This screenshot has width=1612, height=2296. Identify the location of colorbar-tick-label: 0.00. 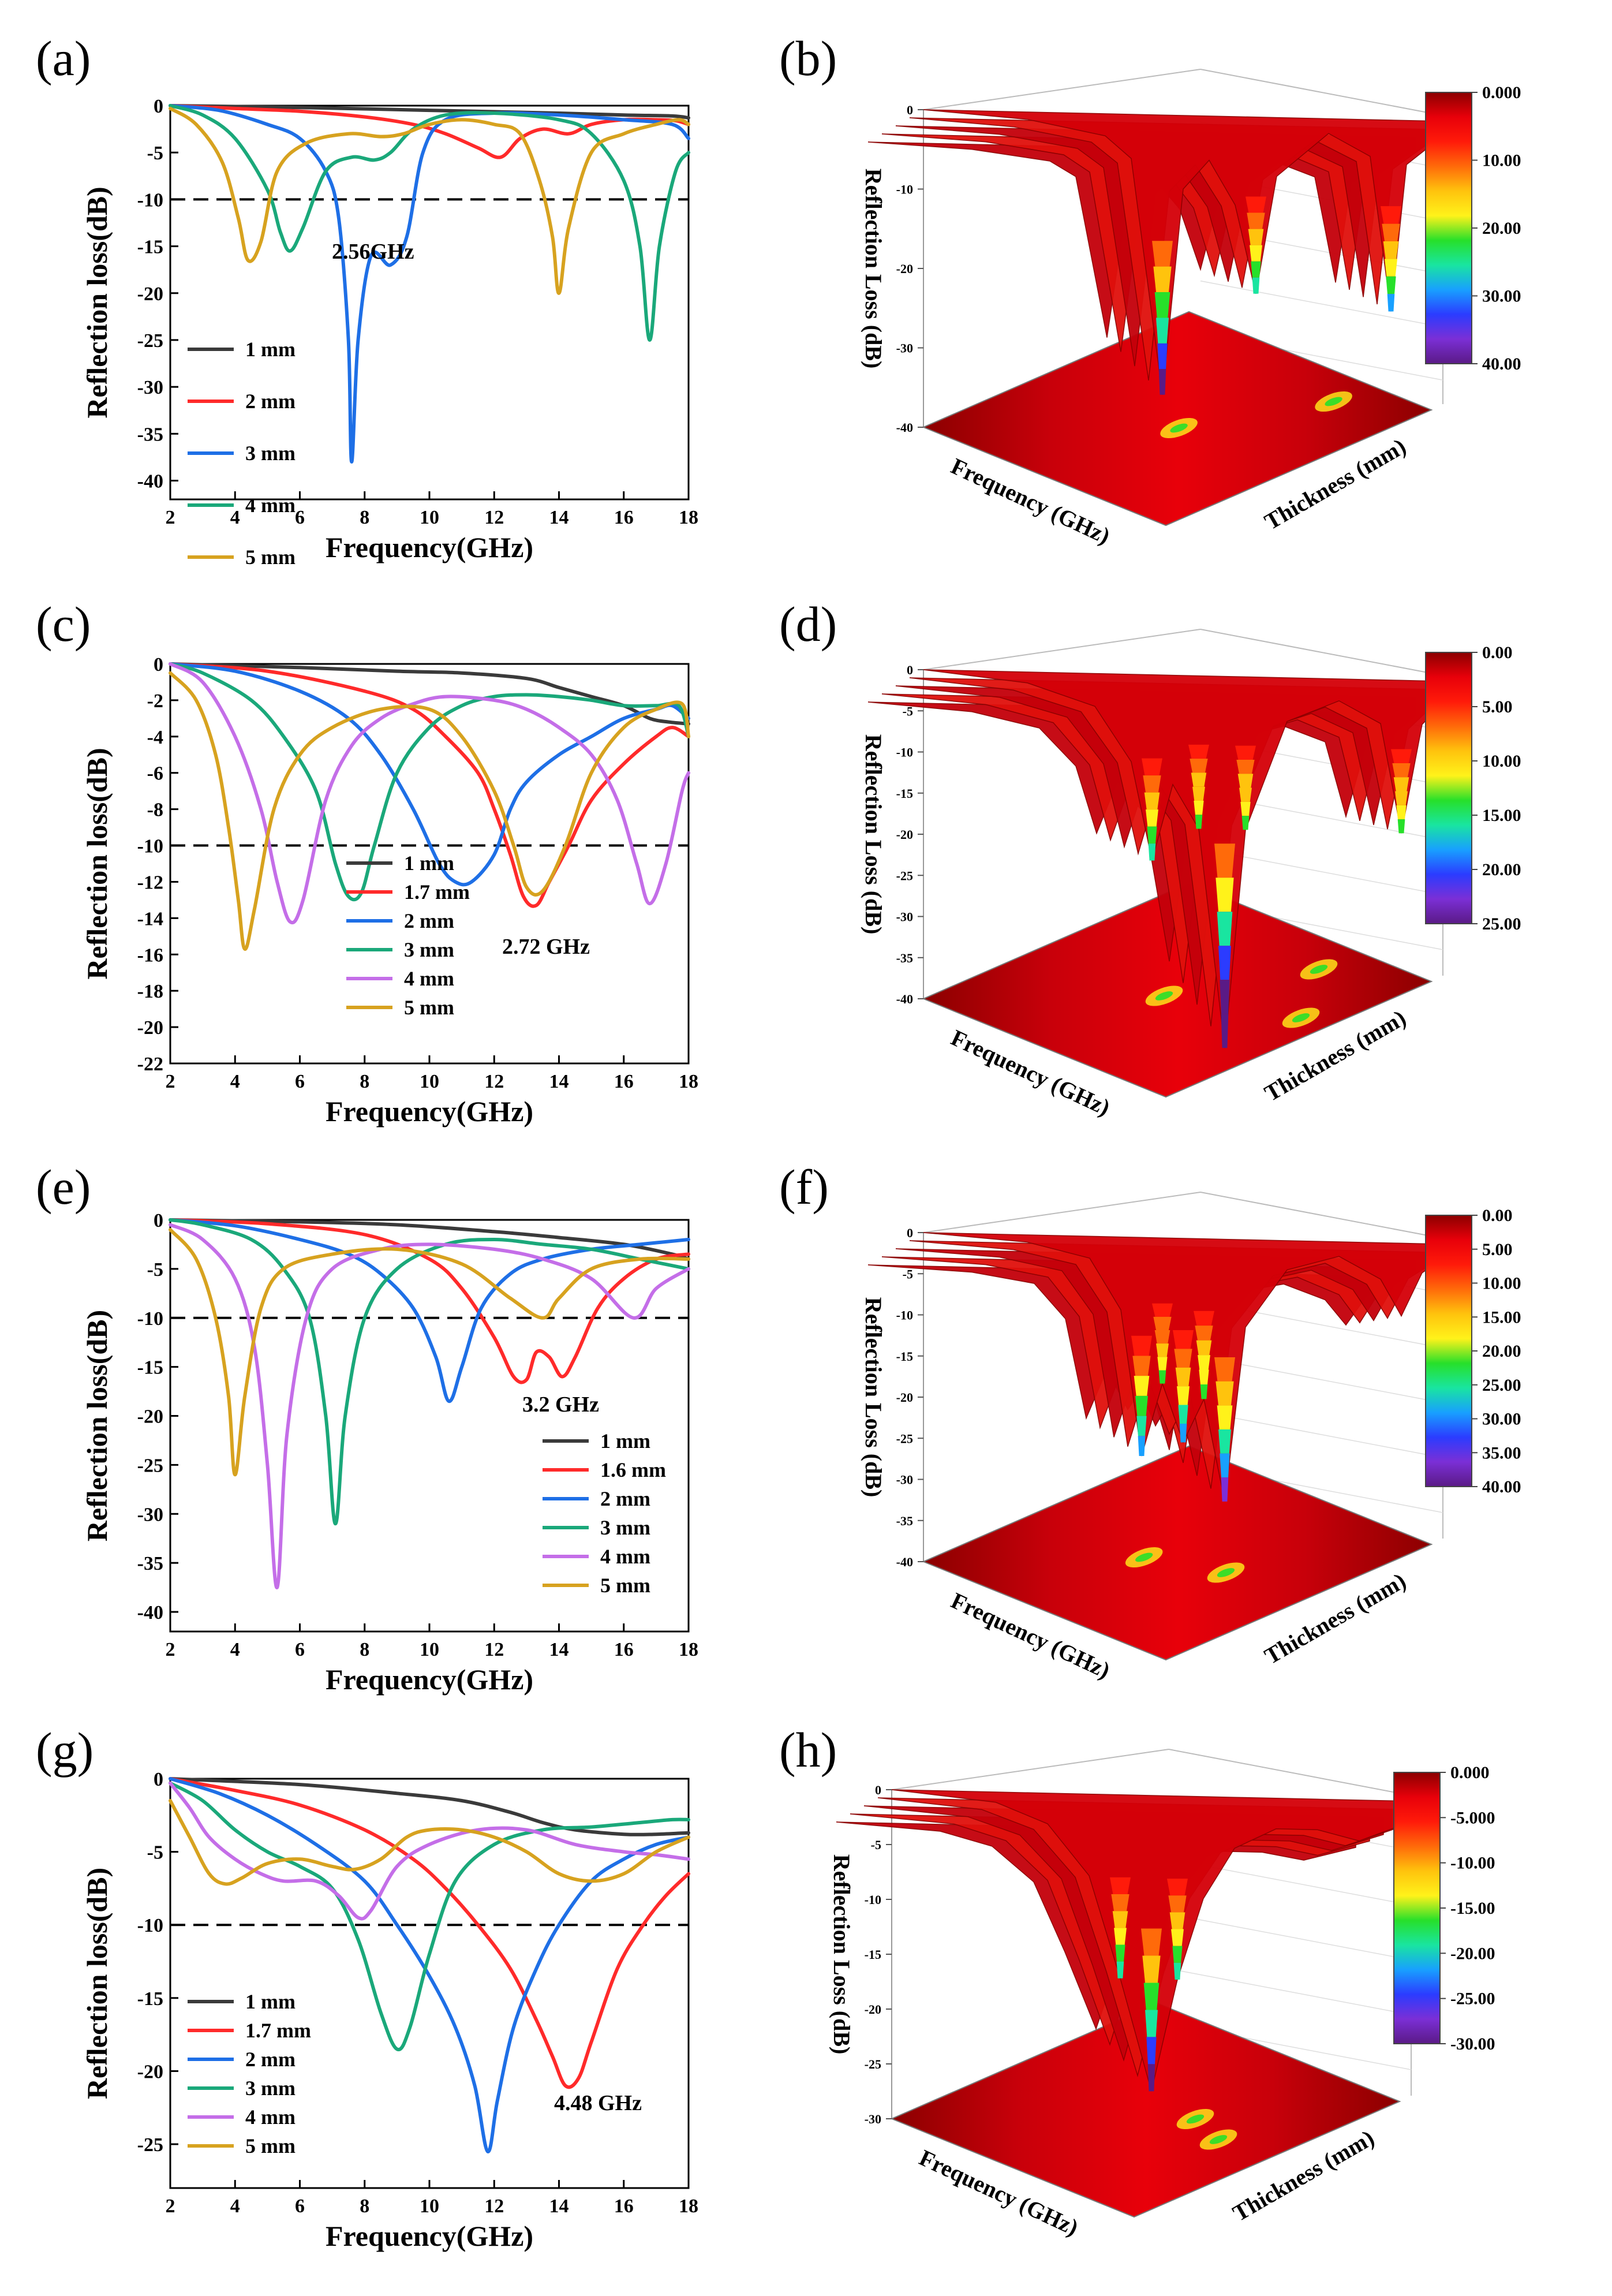
(1497, 652).